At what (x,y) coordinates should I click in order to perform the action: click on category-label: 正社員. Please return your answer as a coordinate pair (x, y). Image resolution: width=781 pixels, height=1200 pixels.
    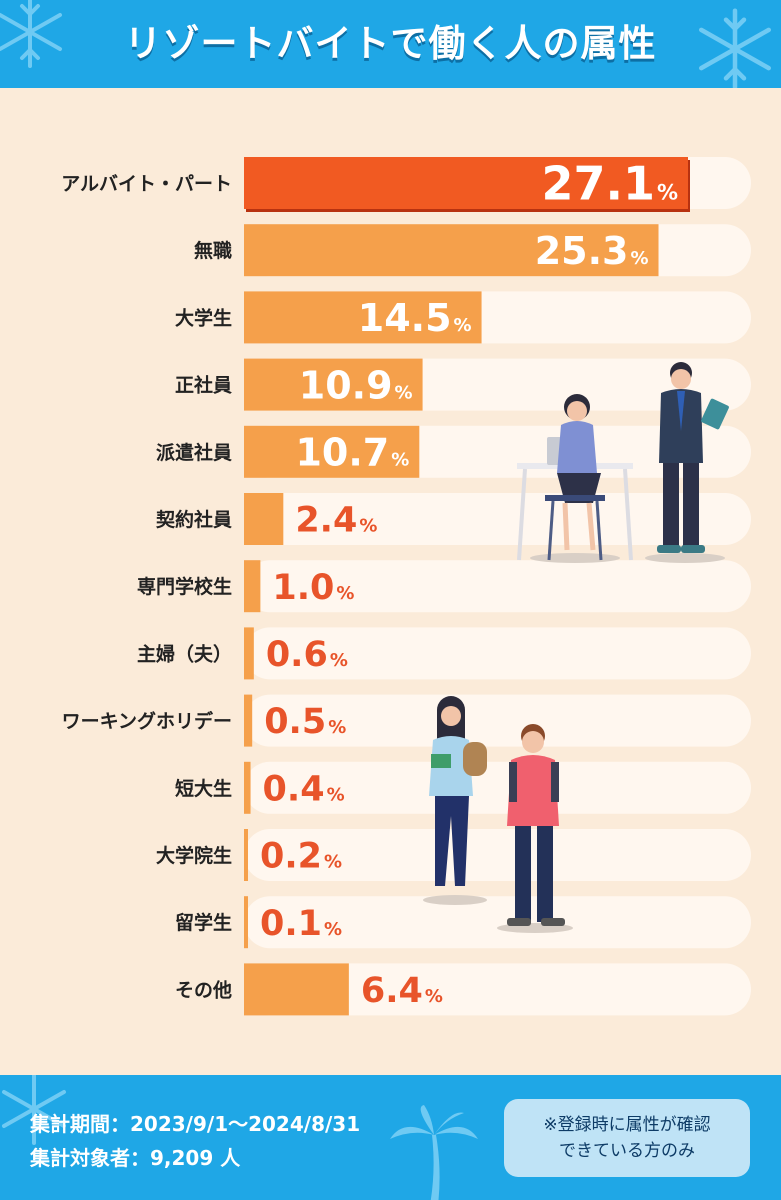
    Looking at the image, I should click on (203, 385).